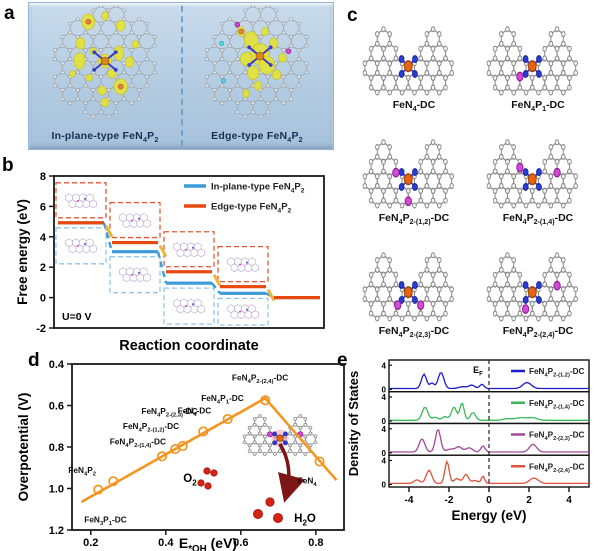 This screenshot has height=551, width=600. I want to click on y-tick-label: 8, so click(43, 177).